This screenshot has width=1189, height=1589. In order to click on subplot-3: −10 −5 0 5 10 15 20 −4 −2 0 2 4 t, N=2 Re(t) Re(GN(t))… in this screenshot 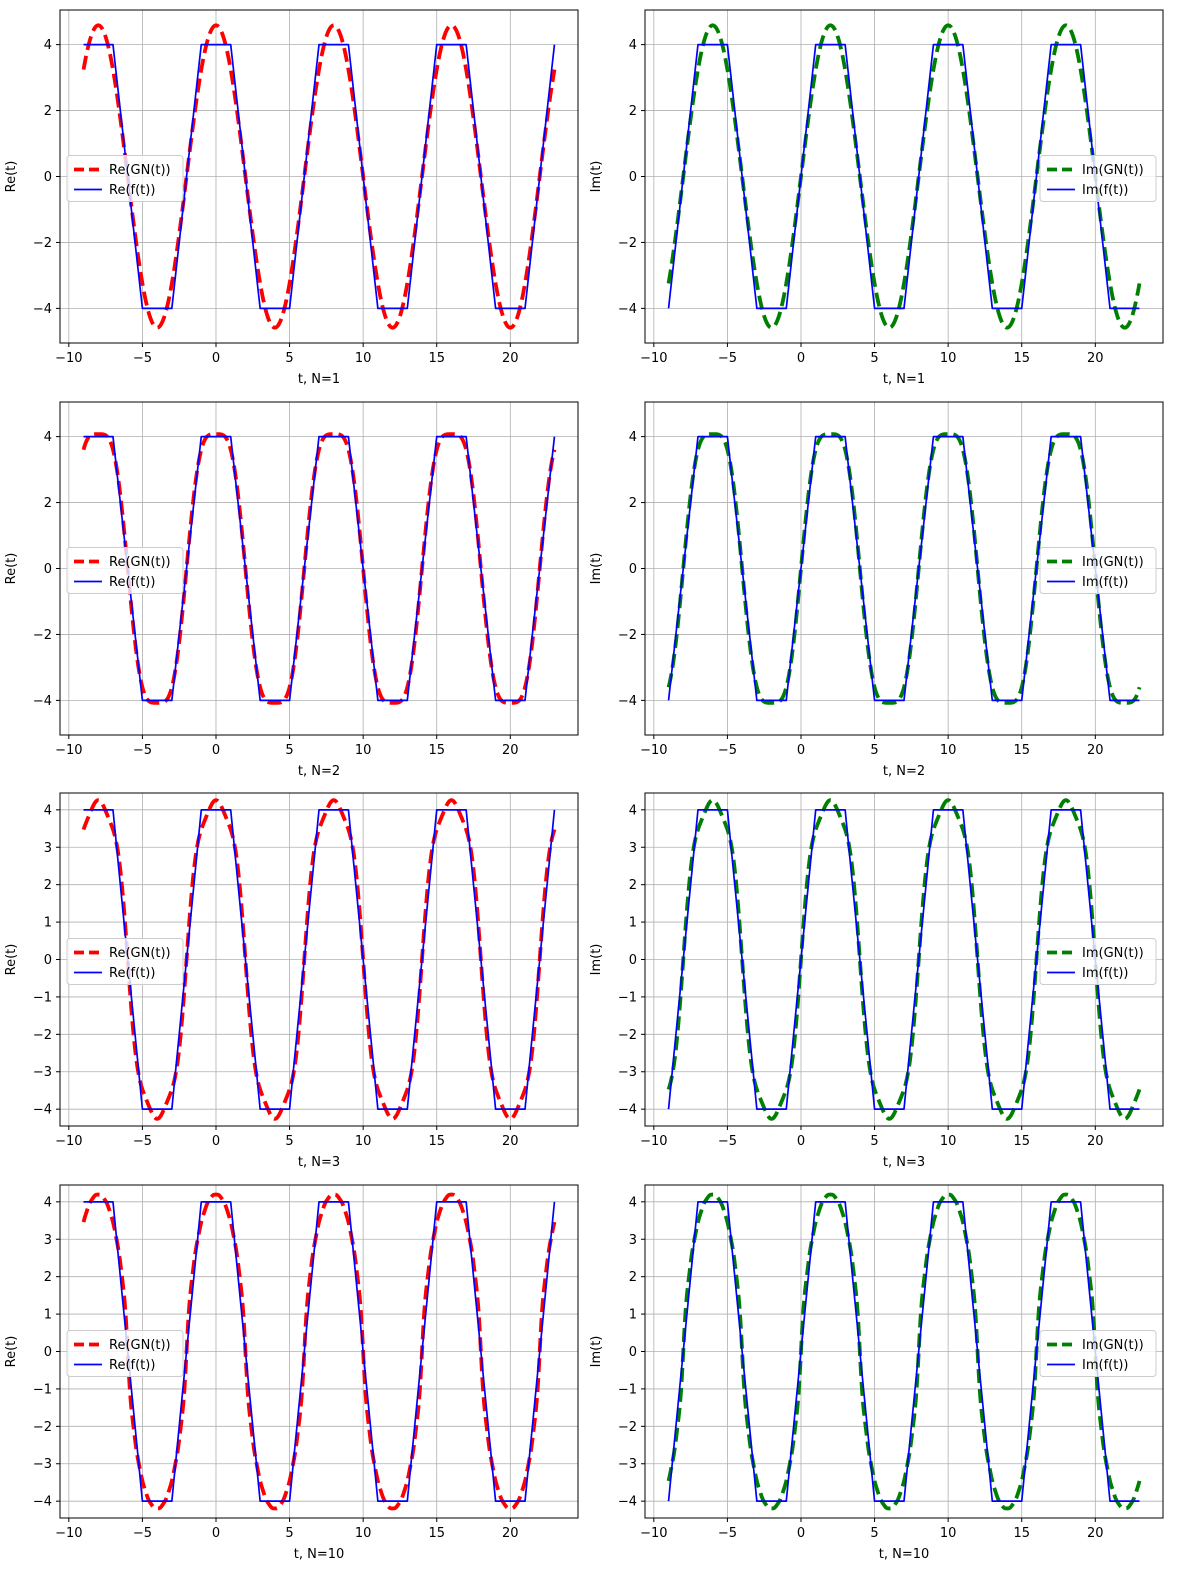, I will do `click(291, 590)`.